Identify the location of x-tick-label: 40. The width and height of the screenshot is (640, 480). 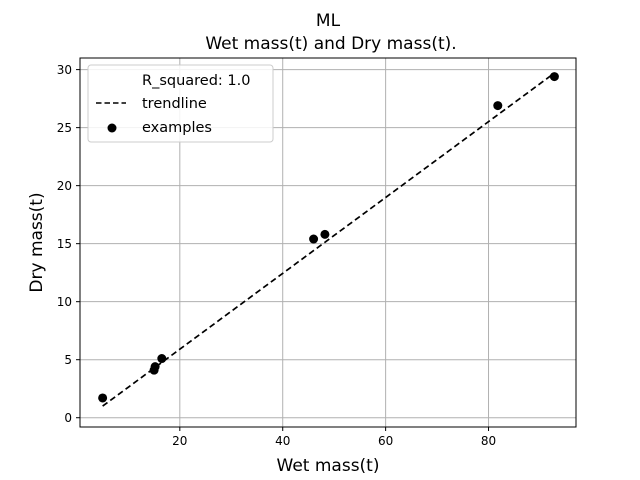
(282, 441).